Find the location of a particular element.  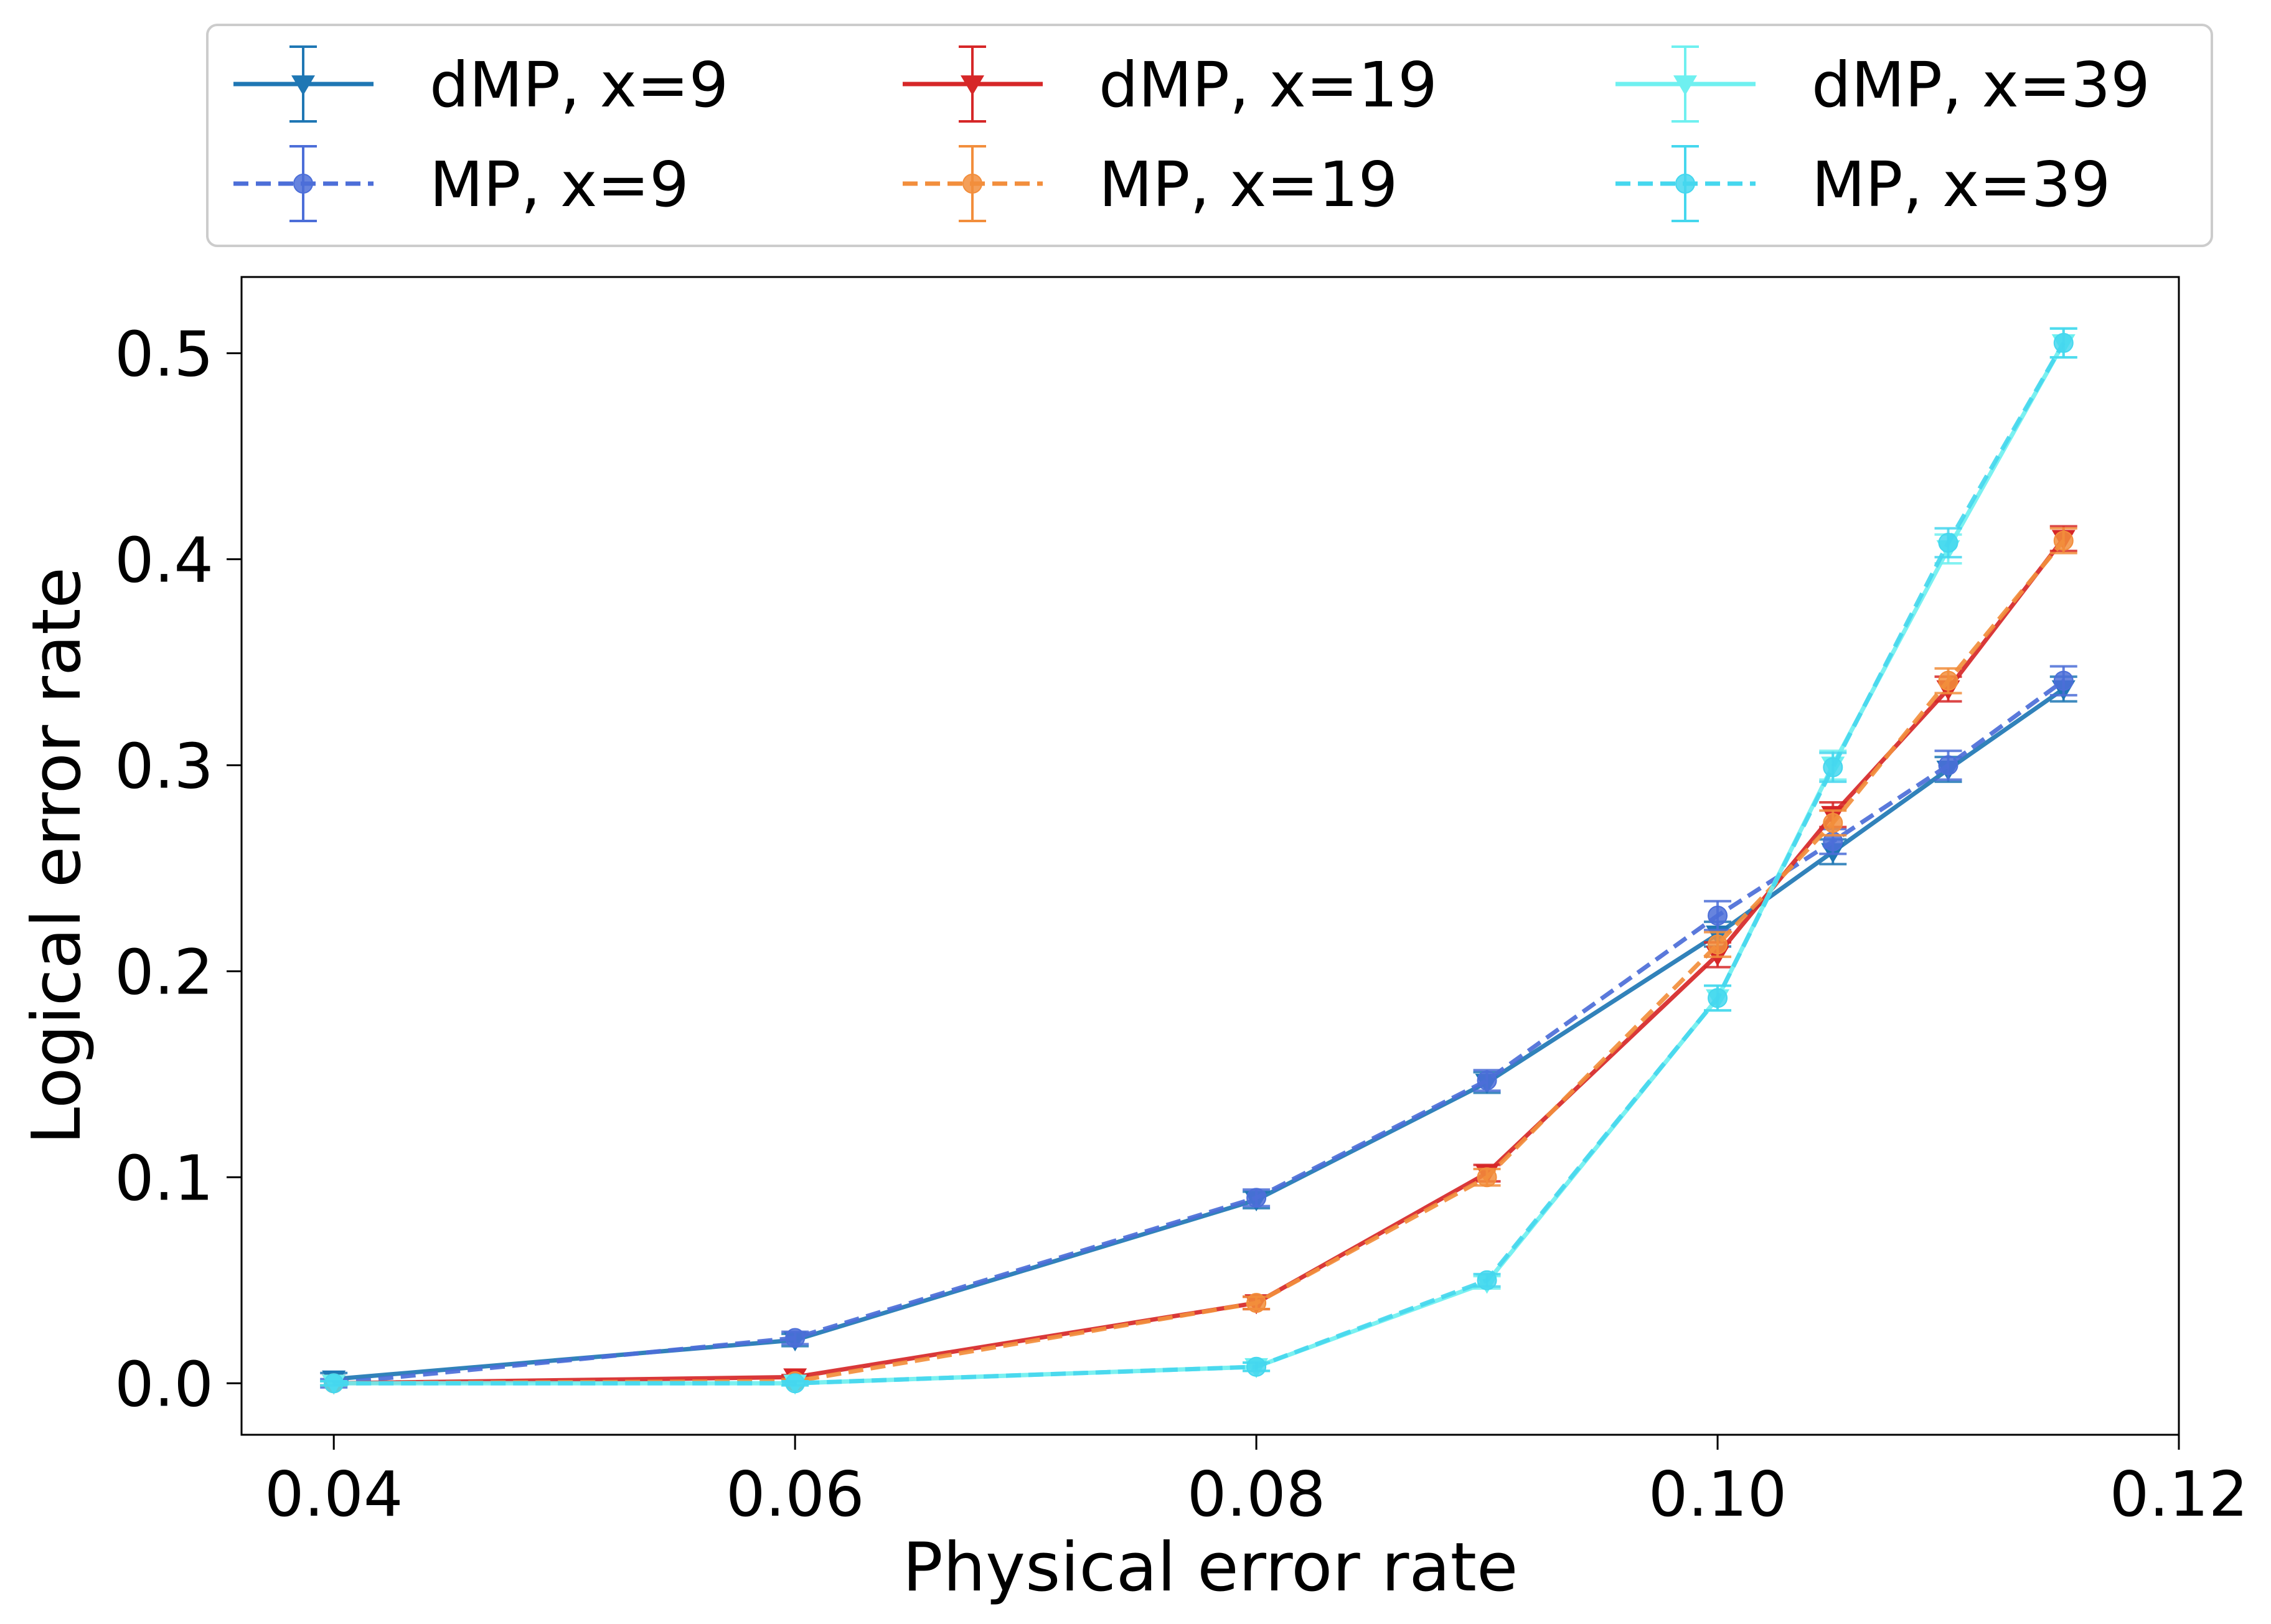

legend-item: MP, x=19 is located at coordinates (1150, 183).